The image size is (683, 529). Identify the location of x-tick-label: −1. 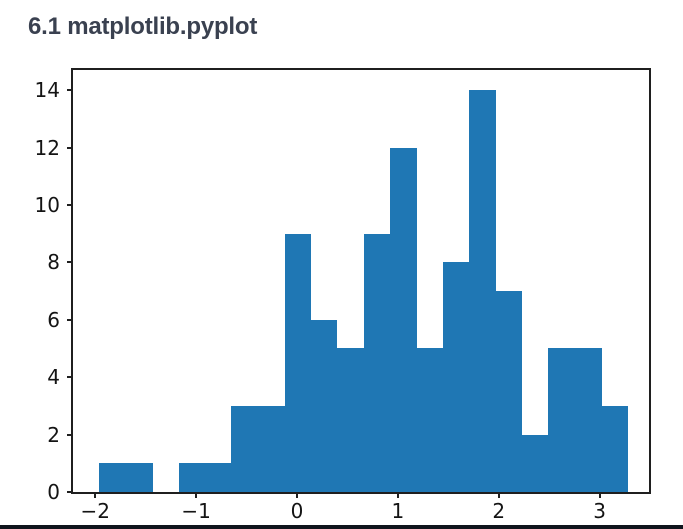
(196, 511).